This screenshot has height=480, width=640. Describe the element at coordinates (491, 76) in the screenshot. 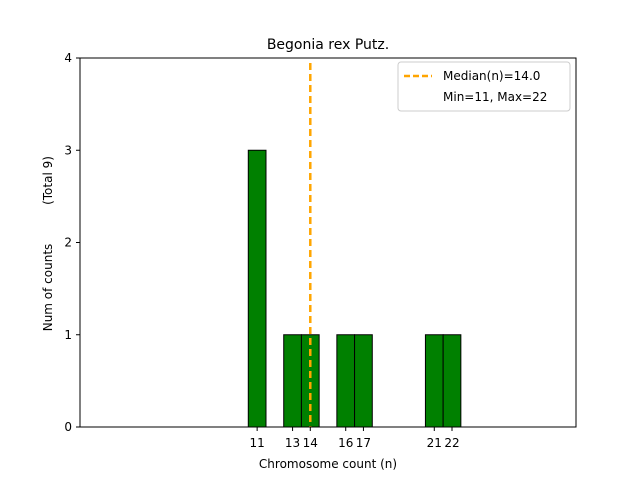

I see `legend-entry-median: Median(n)=14.0` at that location.